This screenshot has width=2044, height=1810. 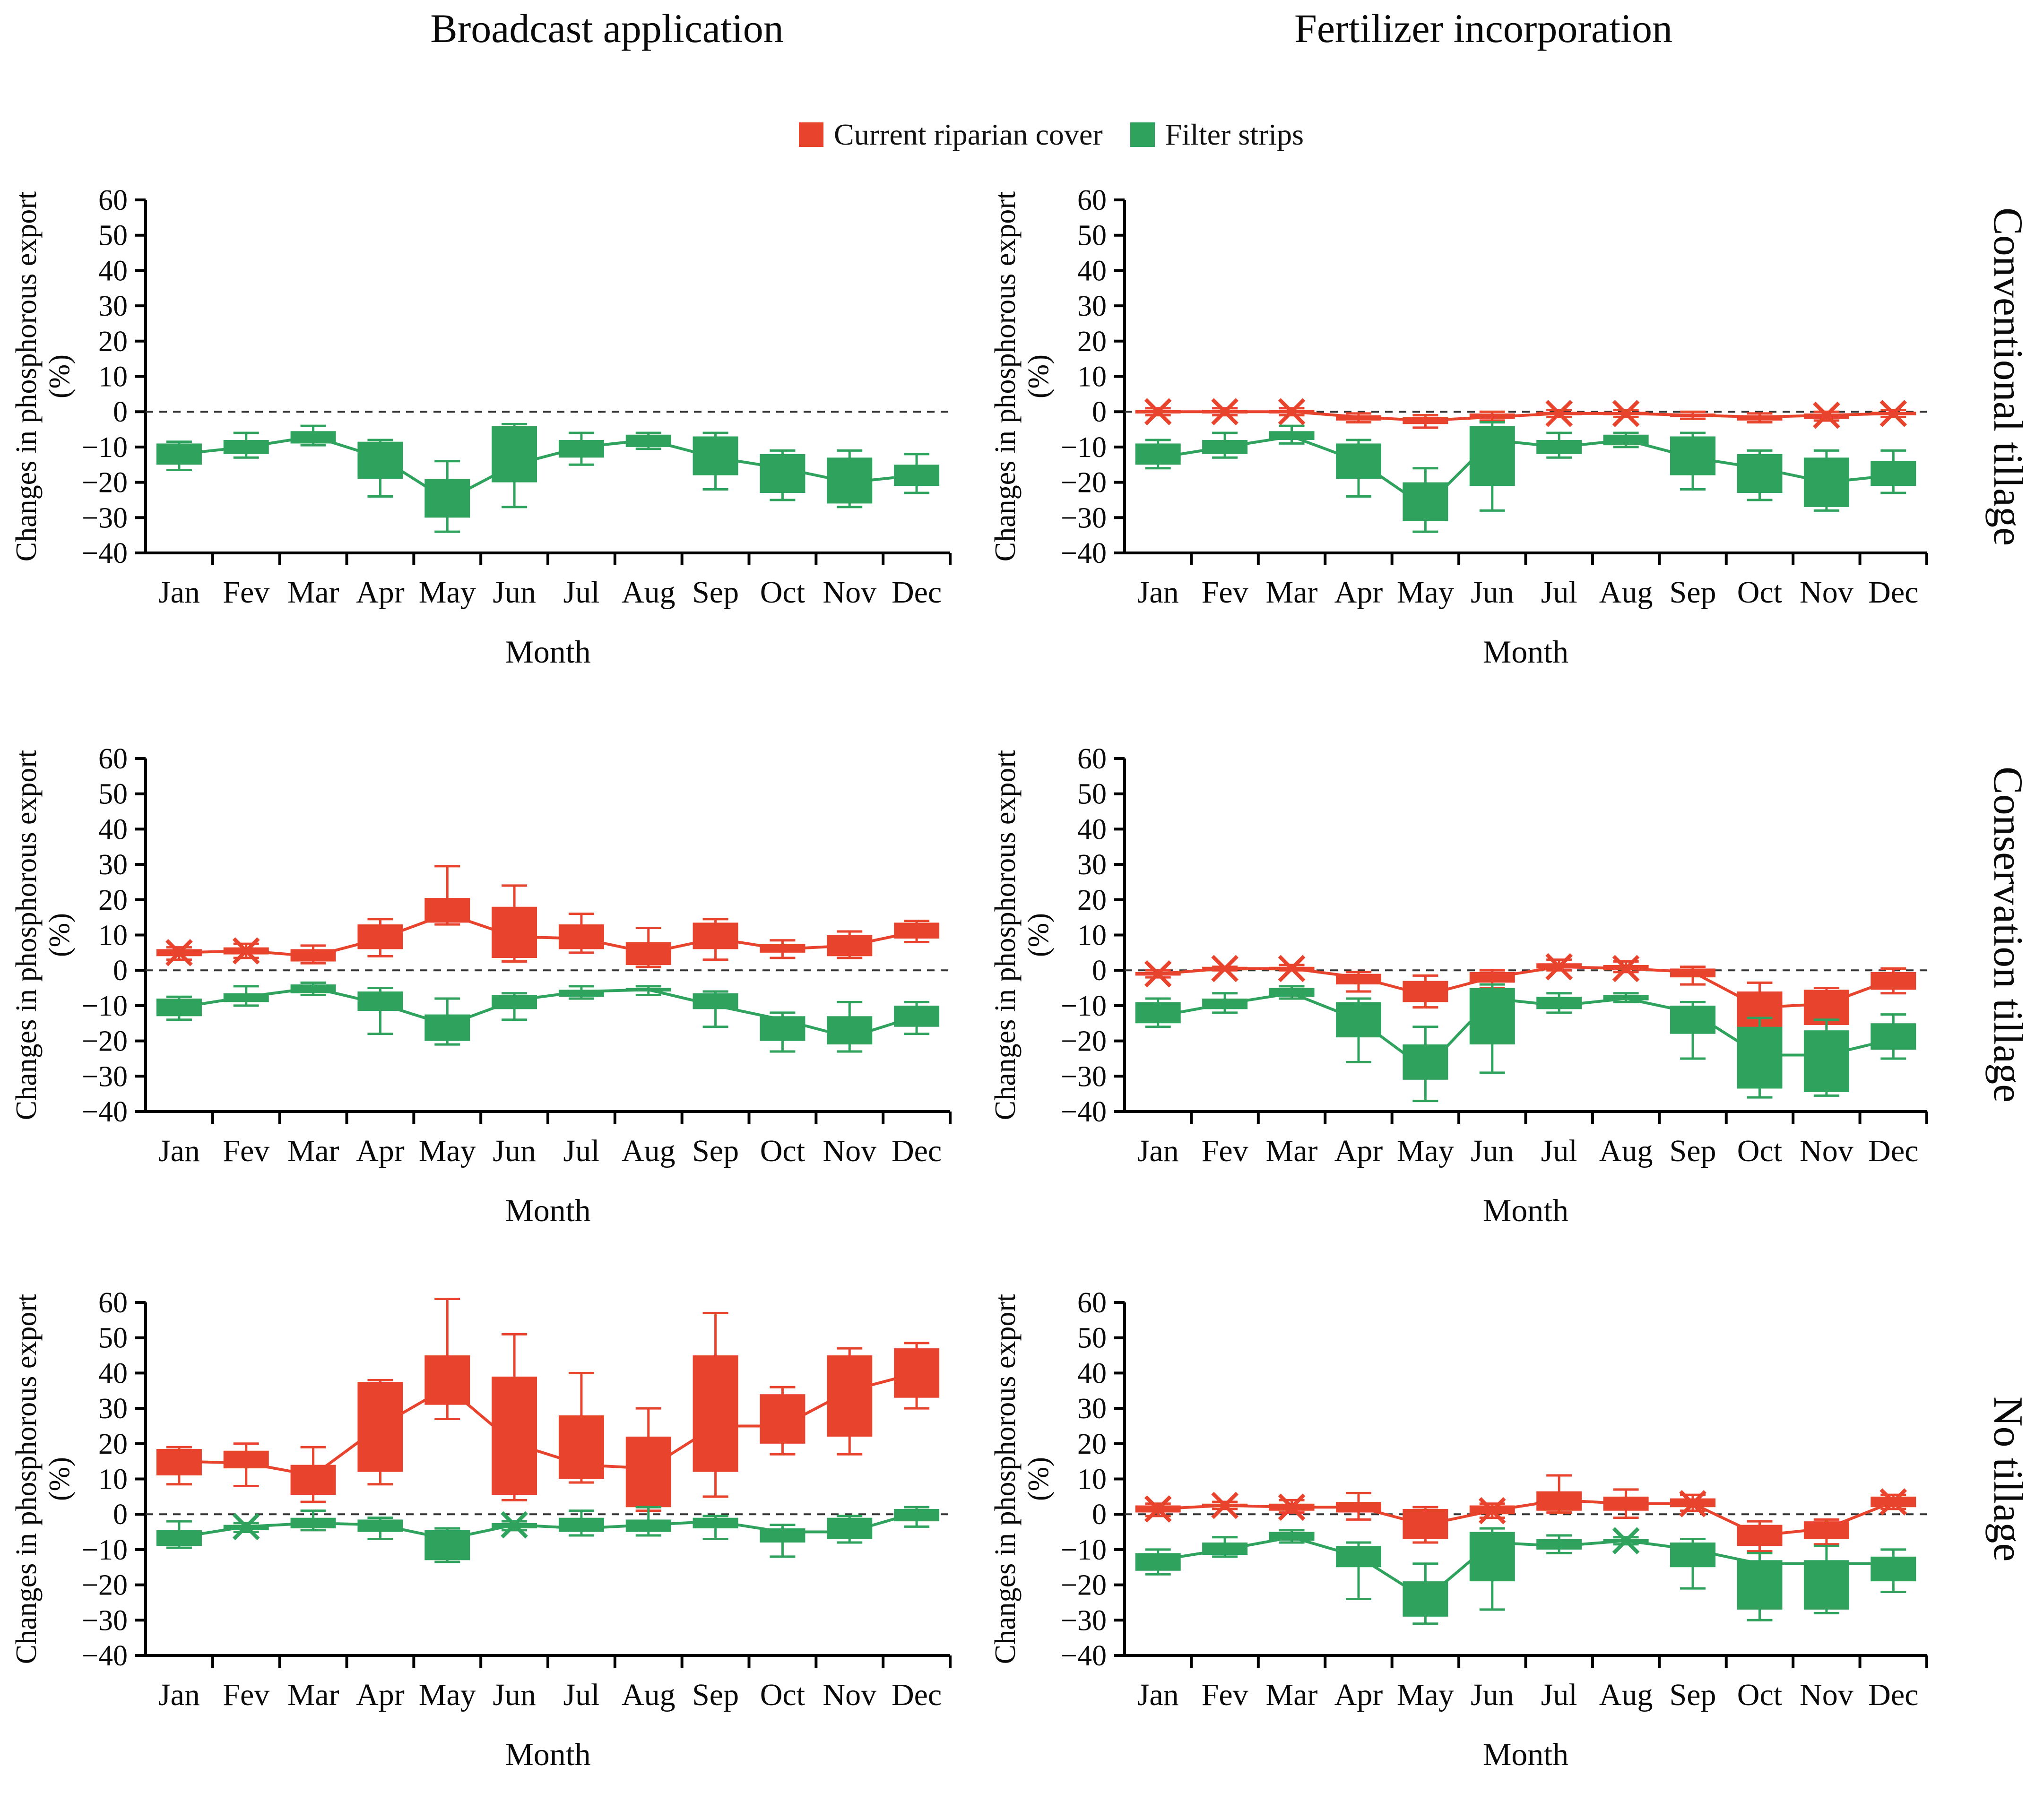 I want to click on legend-item-riparian: Current riparian cover, so click(x=951, y=134).